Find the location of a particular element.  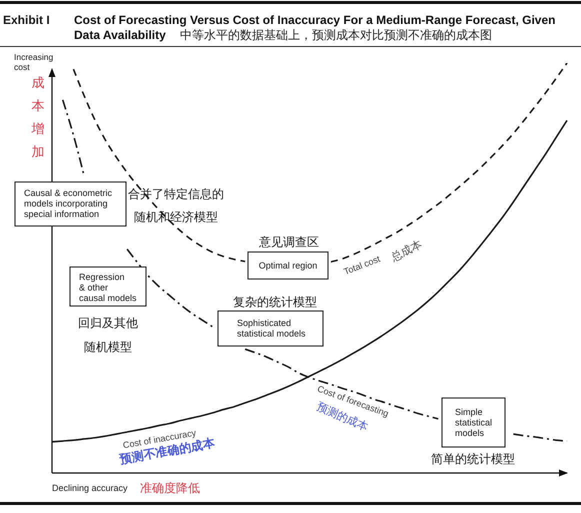

annotation: 总成本 is located at coordinates (406, 251).